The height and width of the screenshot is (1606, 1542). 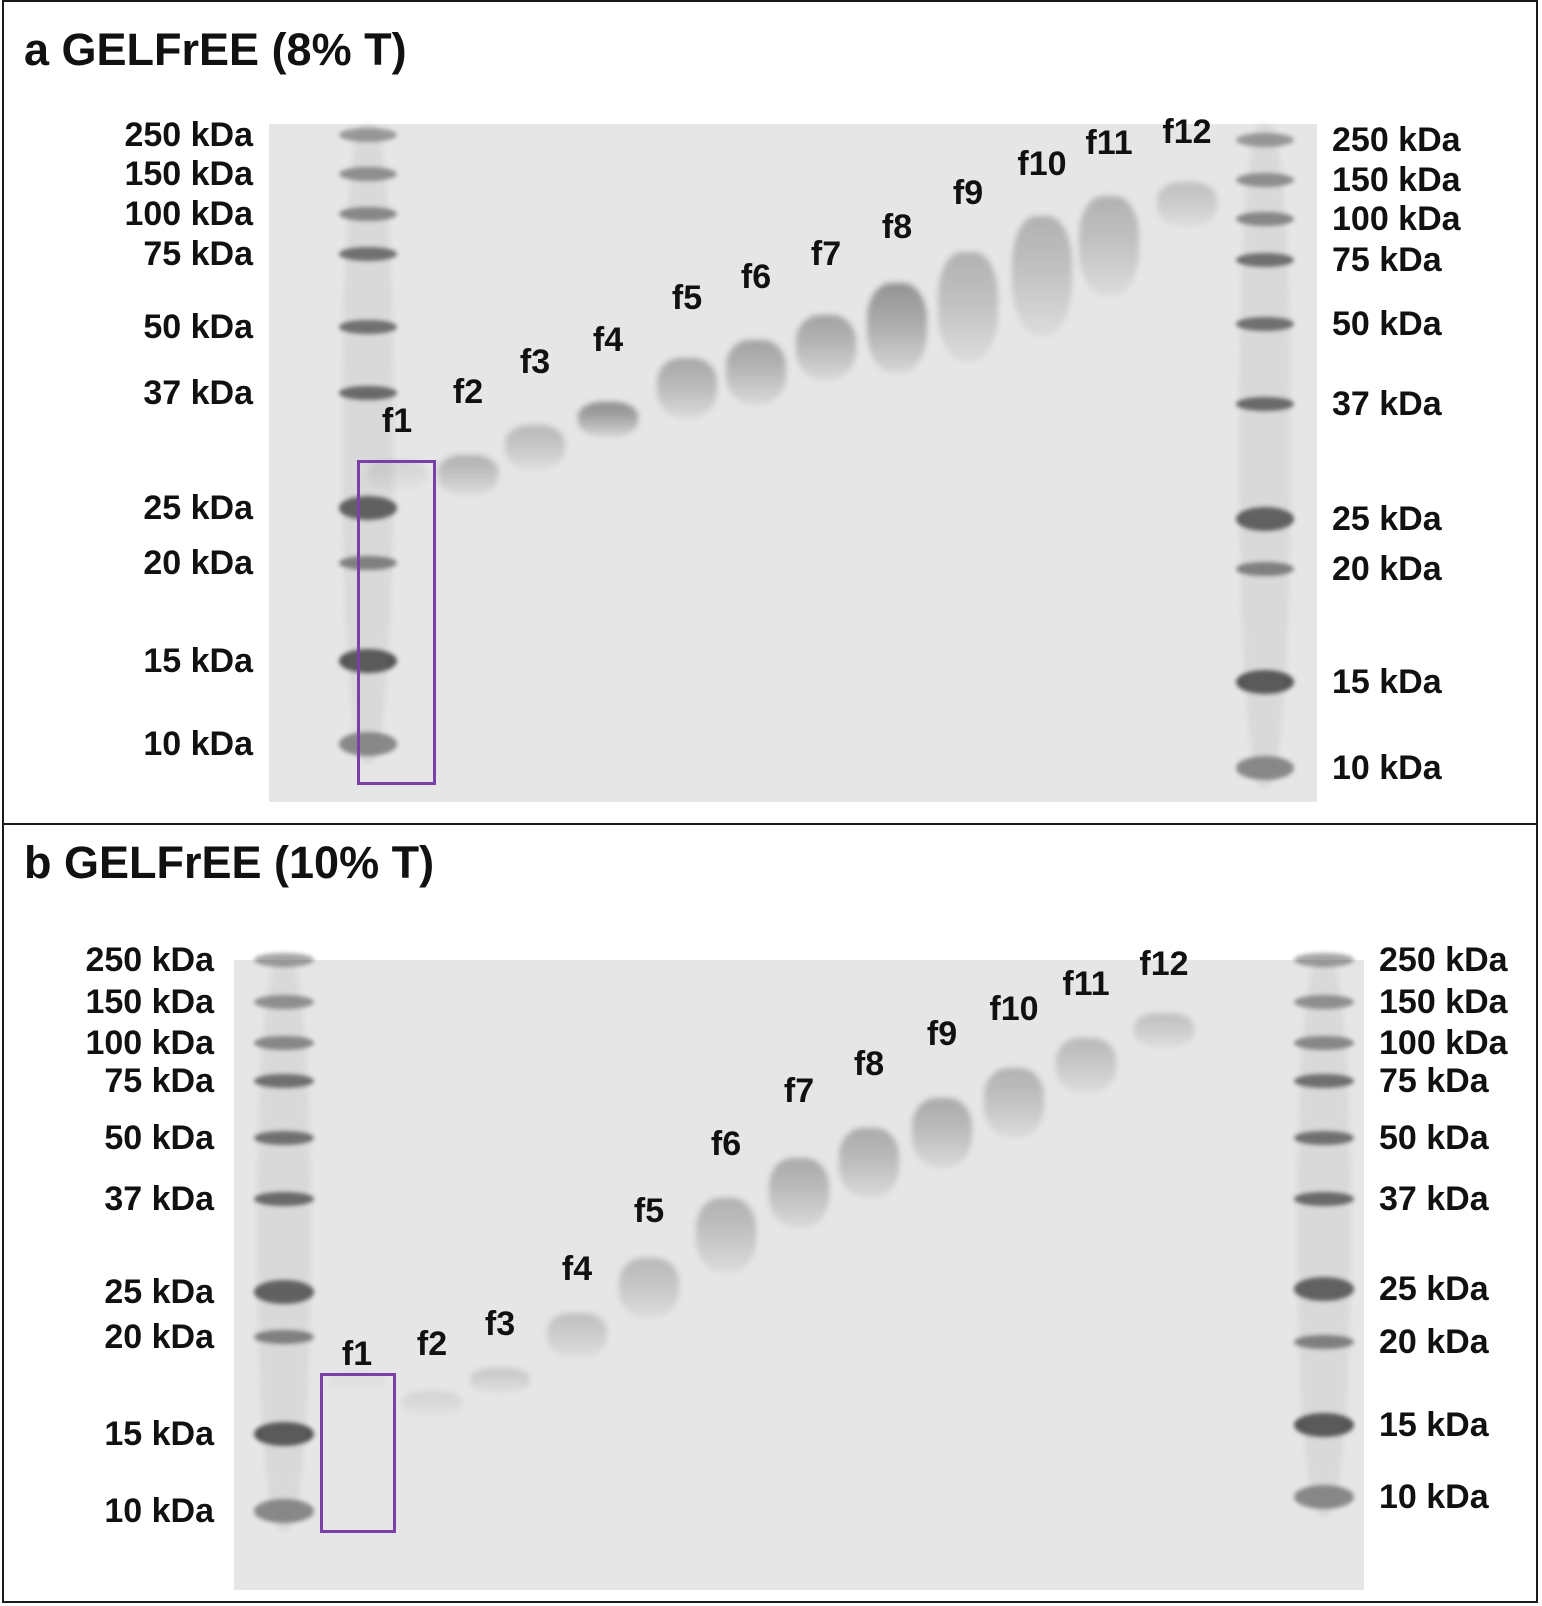 I want to click on fraction-label-f8: f8, so click(x=869, y=1064).